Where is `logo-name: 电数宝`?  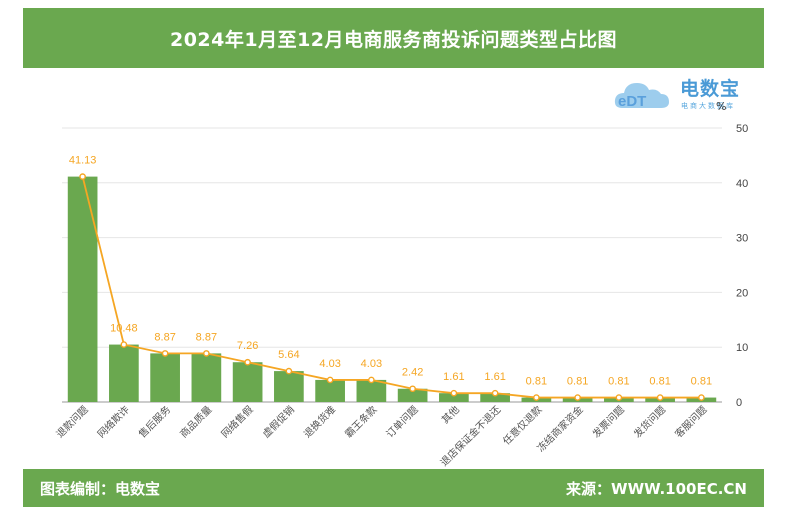
logo-name: 电数宝 is located at coordinates (710, 89).